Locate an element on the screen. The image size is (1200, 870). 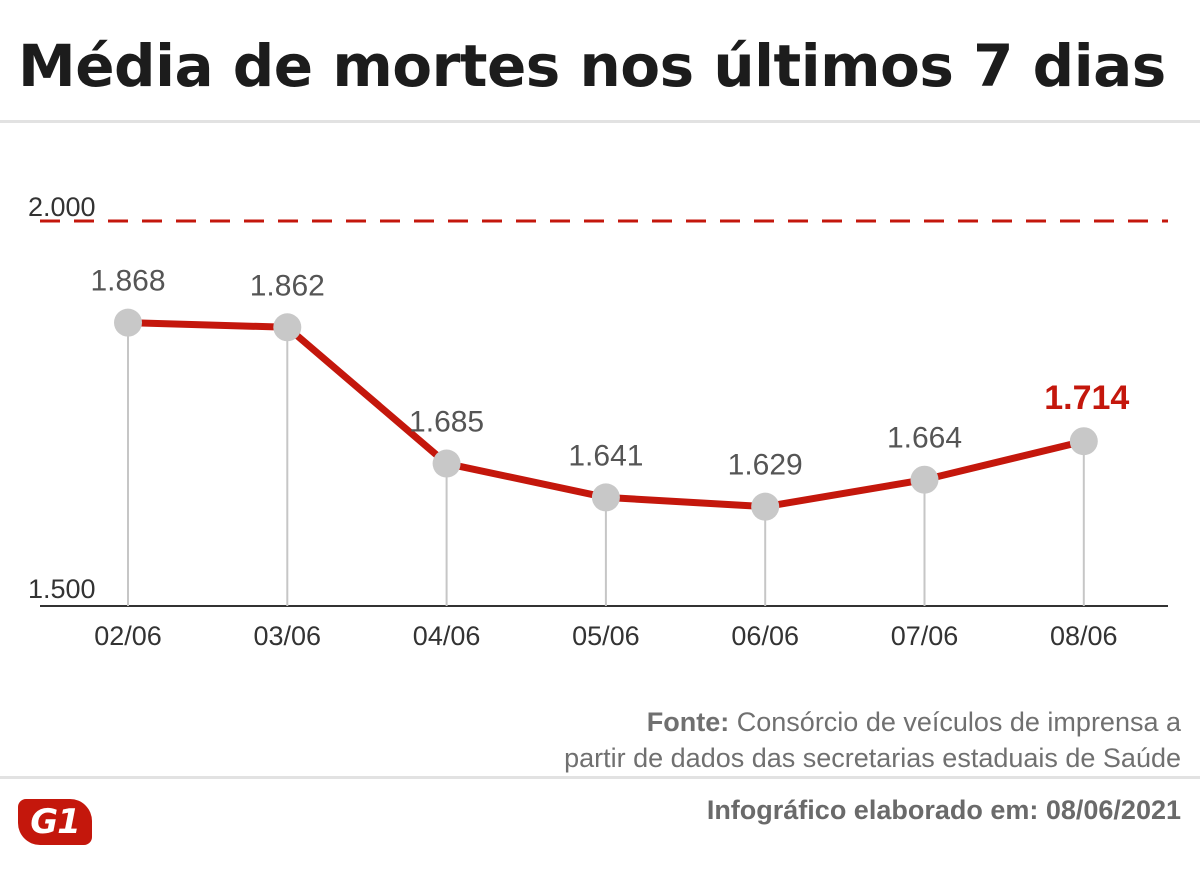
data-label: 1.641 is located at coordinates (605, 455).